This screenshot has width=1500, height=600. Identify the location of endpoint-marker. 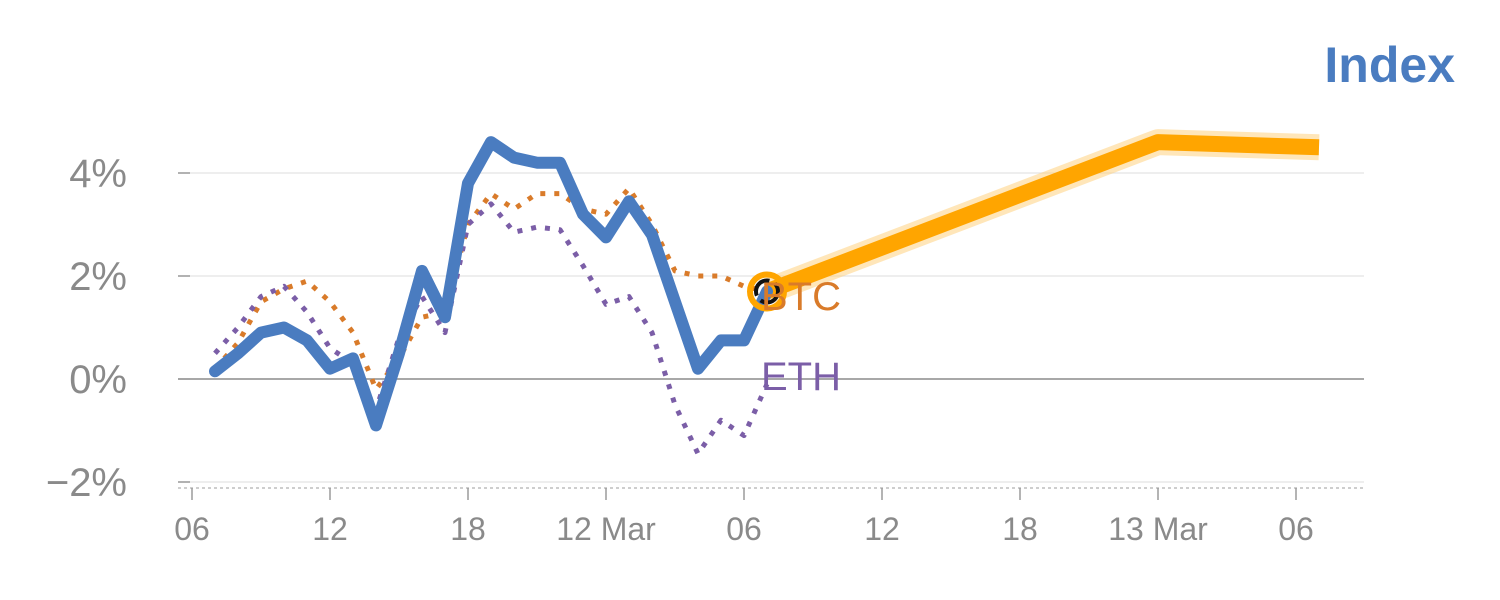
(767, 291).